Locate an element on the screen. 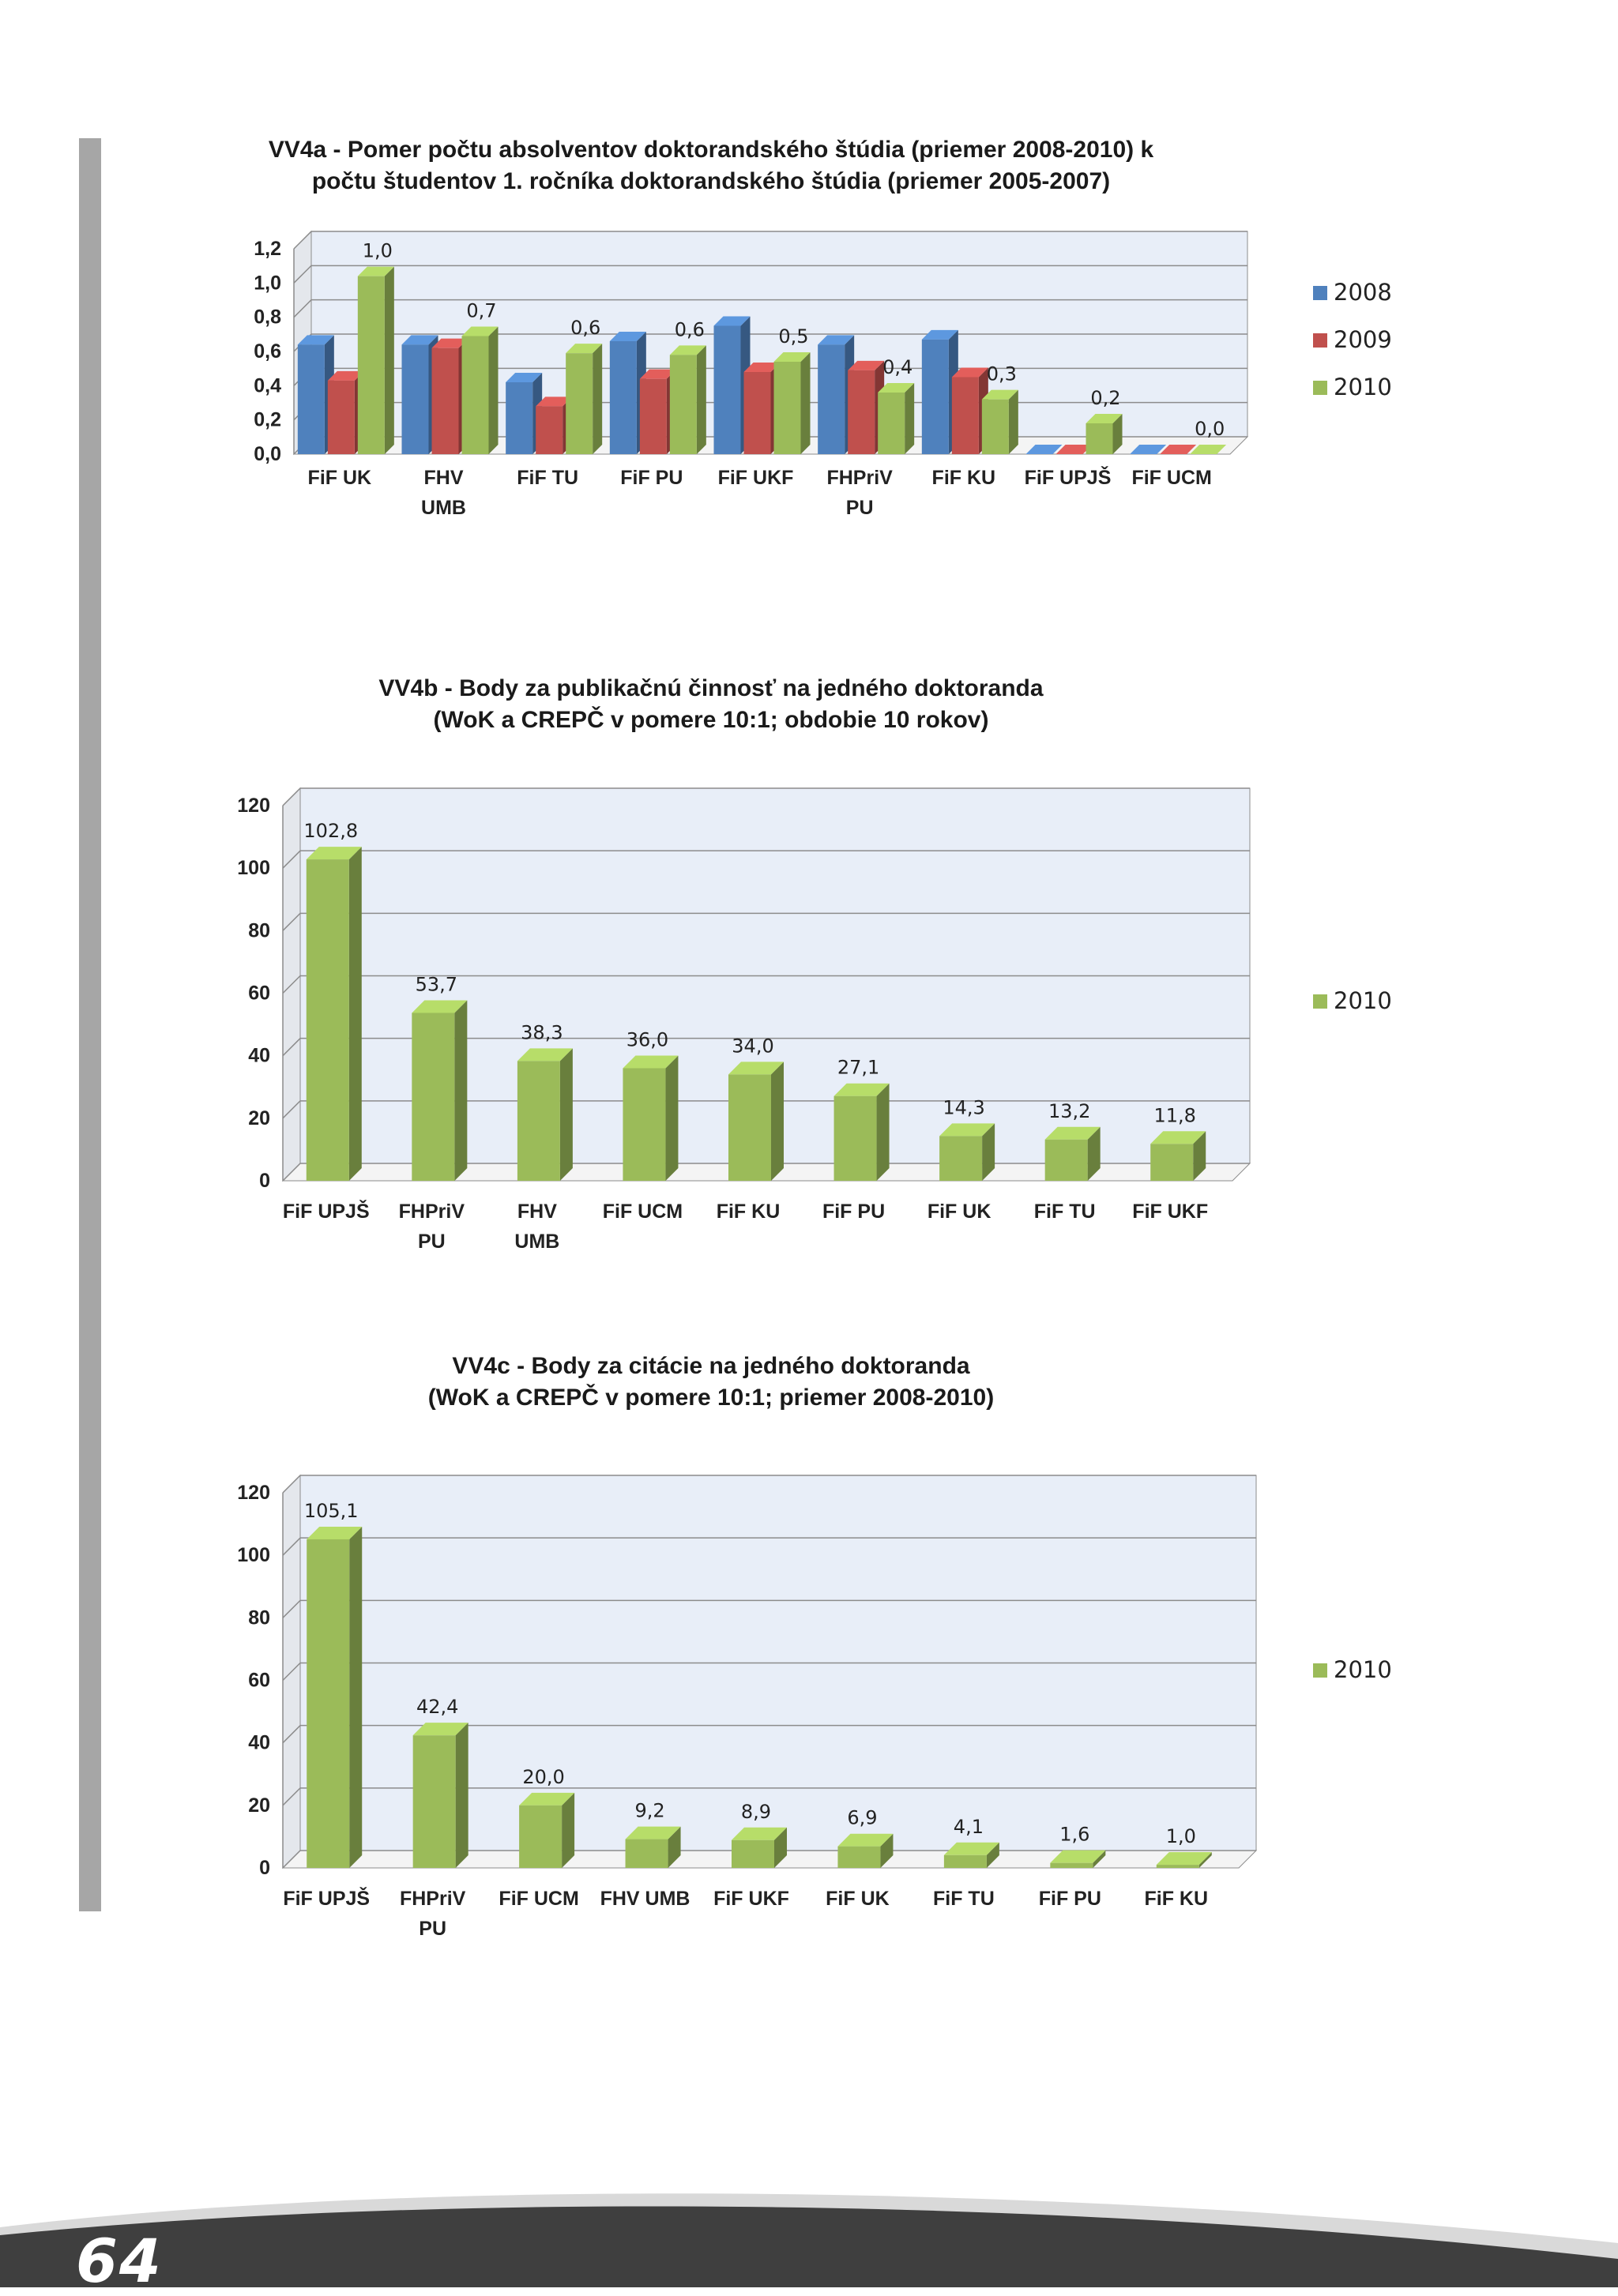 Image resolution: width=1618 pixels, height=2296 pixels. data-label: 53,7 is located at coordinates (436, 984).